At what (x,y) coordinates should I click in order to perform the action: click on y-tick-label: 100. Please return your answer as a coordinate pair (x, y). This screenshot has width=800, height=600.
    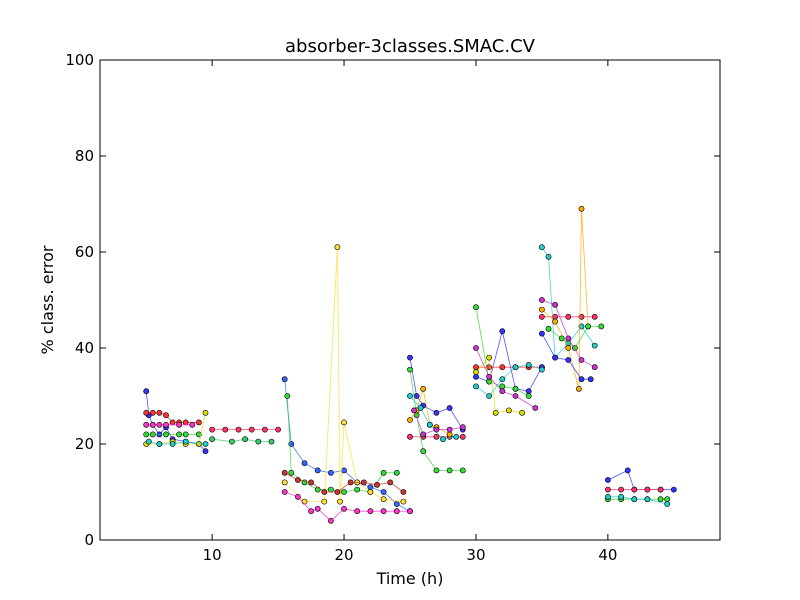
    Looking at the image, I should click on (79, 60).